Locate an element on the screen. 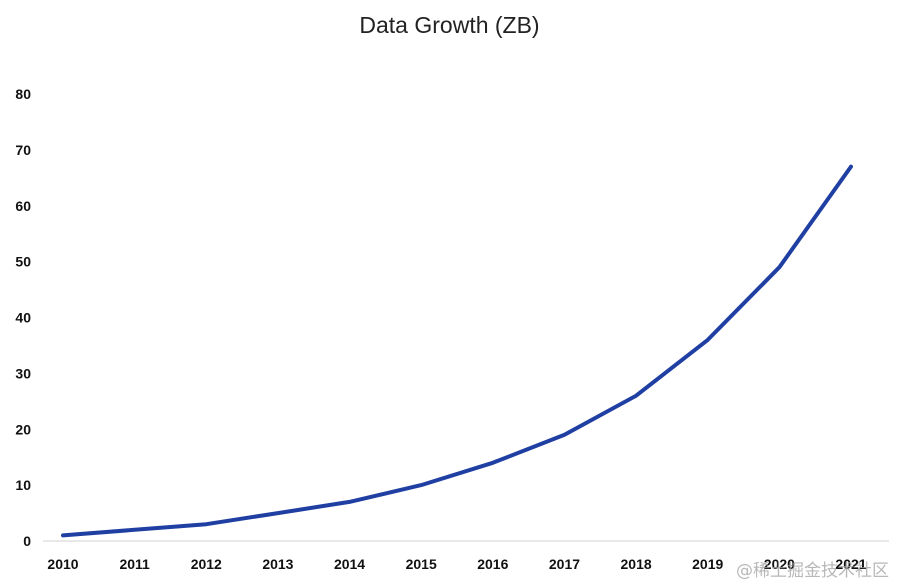  x-tick-label: 2013 is located at coordinates (277, 564).